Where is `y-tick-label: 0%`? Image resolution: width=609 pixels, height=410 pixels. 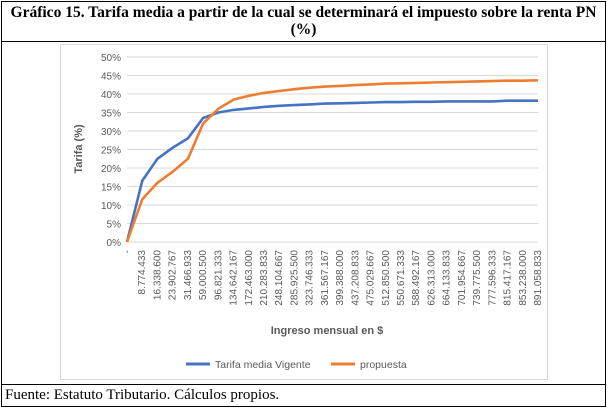 y-tick-label: 0% is located at coordinates (114, 243).